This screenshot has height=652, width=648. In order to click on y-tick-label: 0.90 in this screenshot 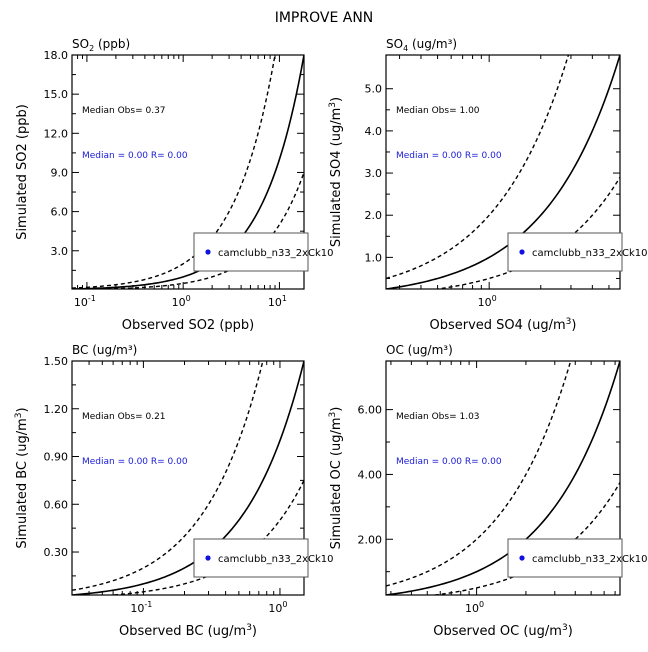, I will do `click(56, 457)`.